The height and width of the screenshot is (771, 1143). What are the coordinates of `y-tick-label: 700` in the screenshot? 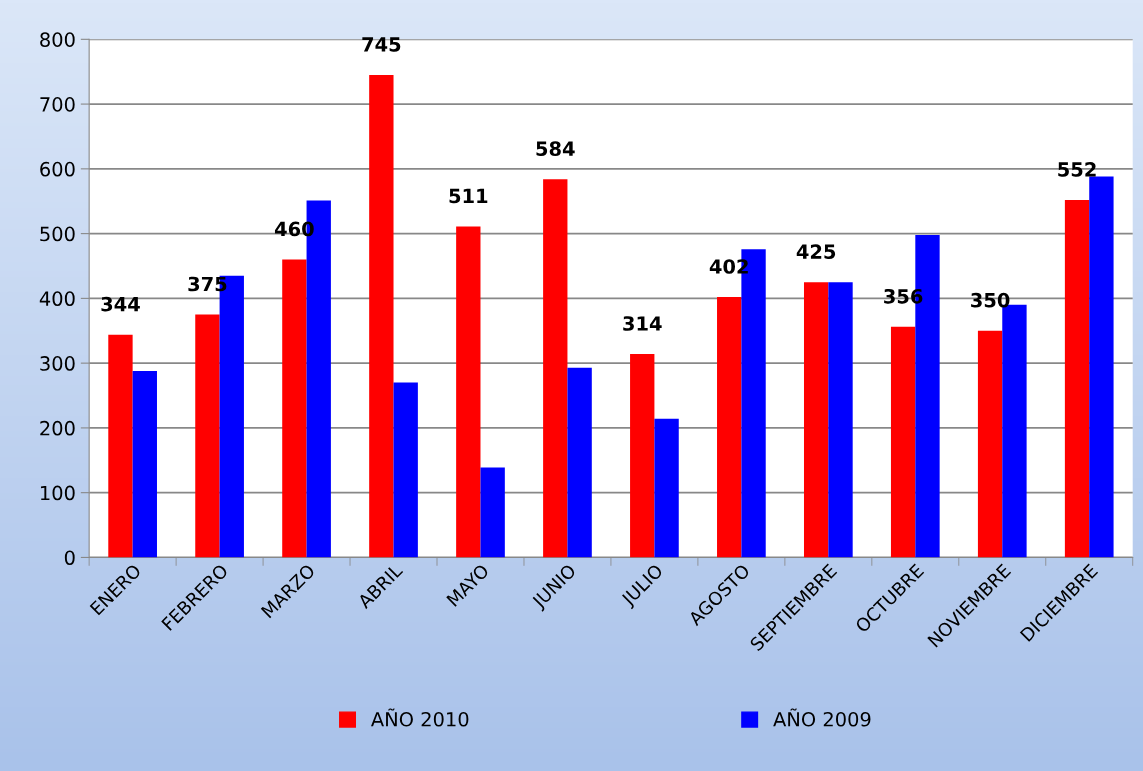 It's located at (57, 104).